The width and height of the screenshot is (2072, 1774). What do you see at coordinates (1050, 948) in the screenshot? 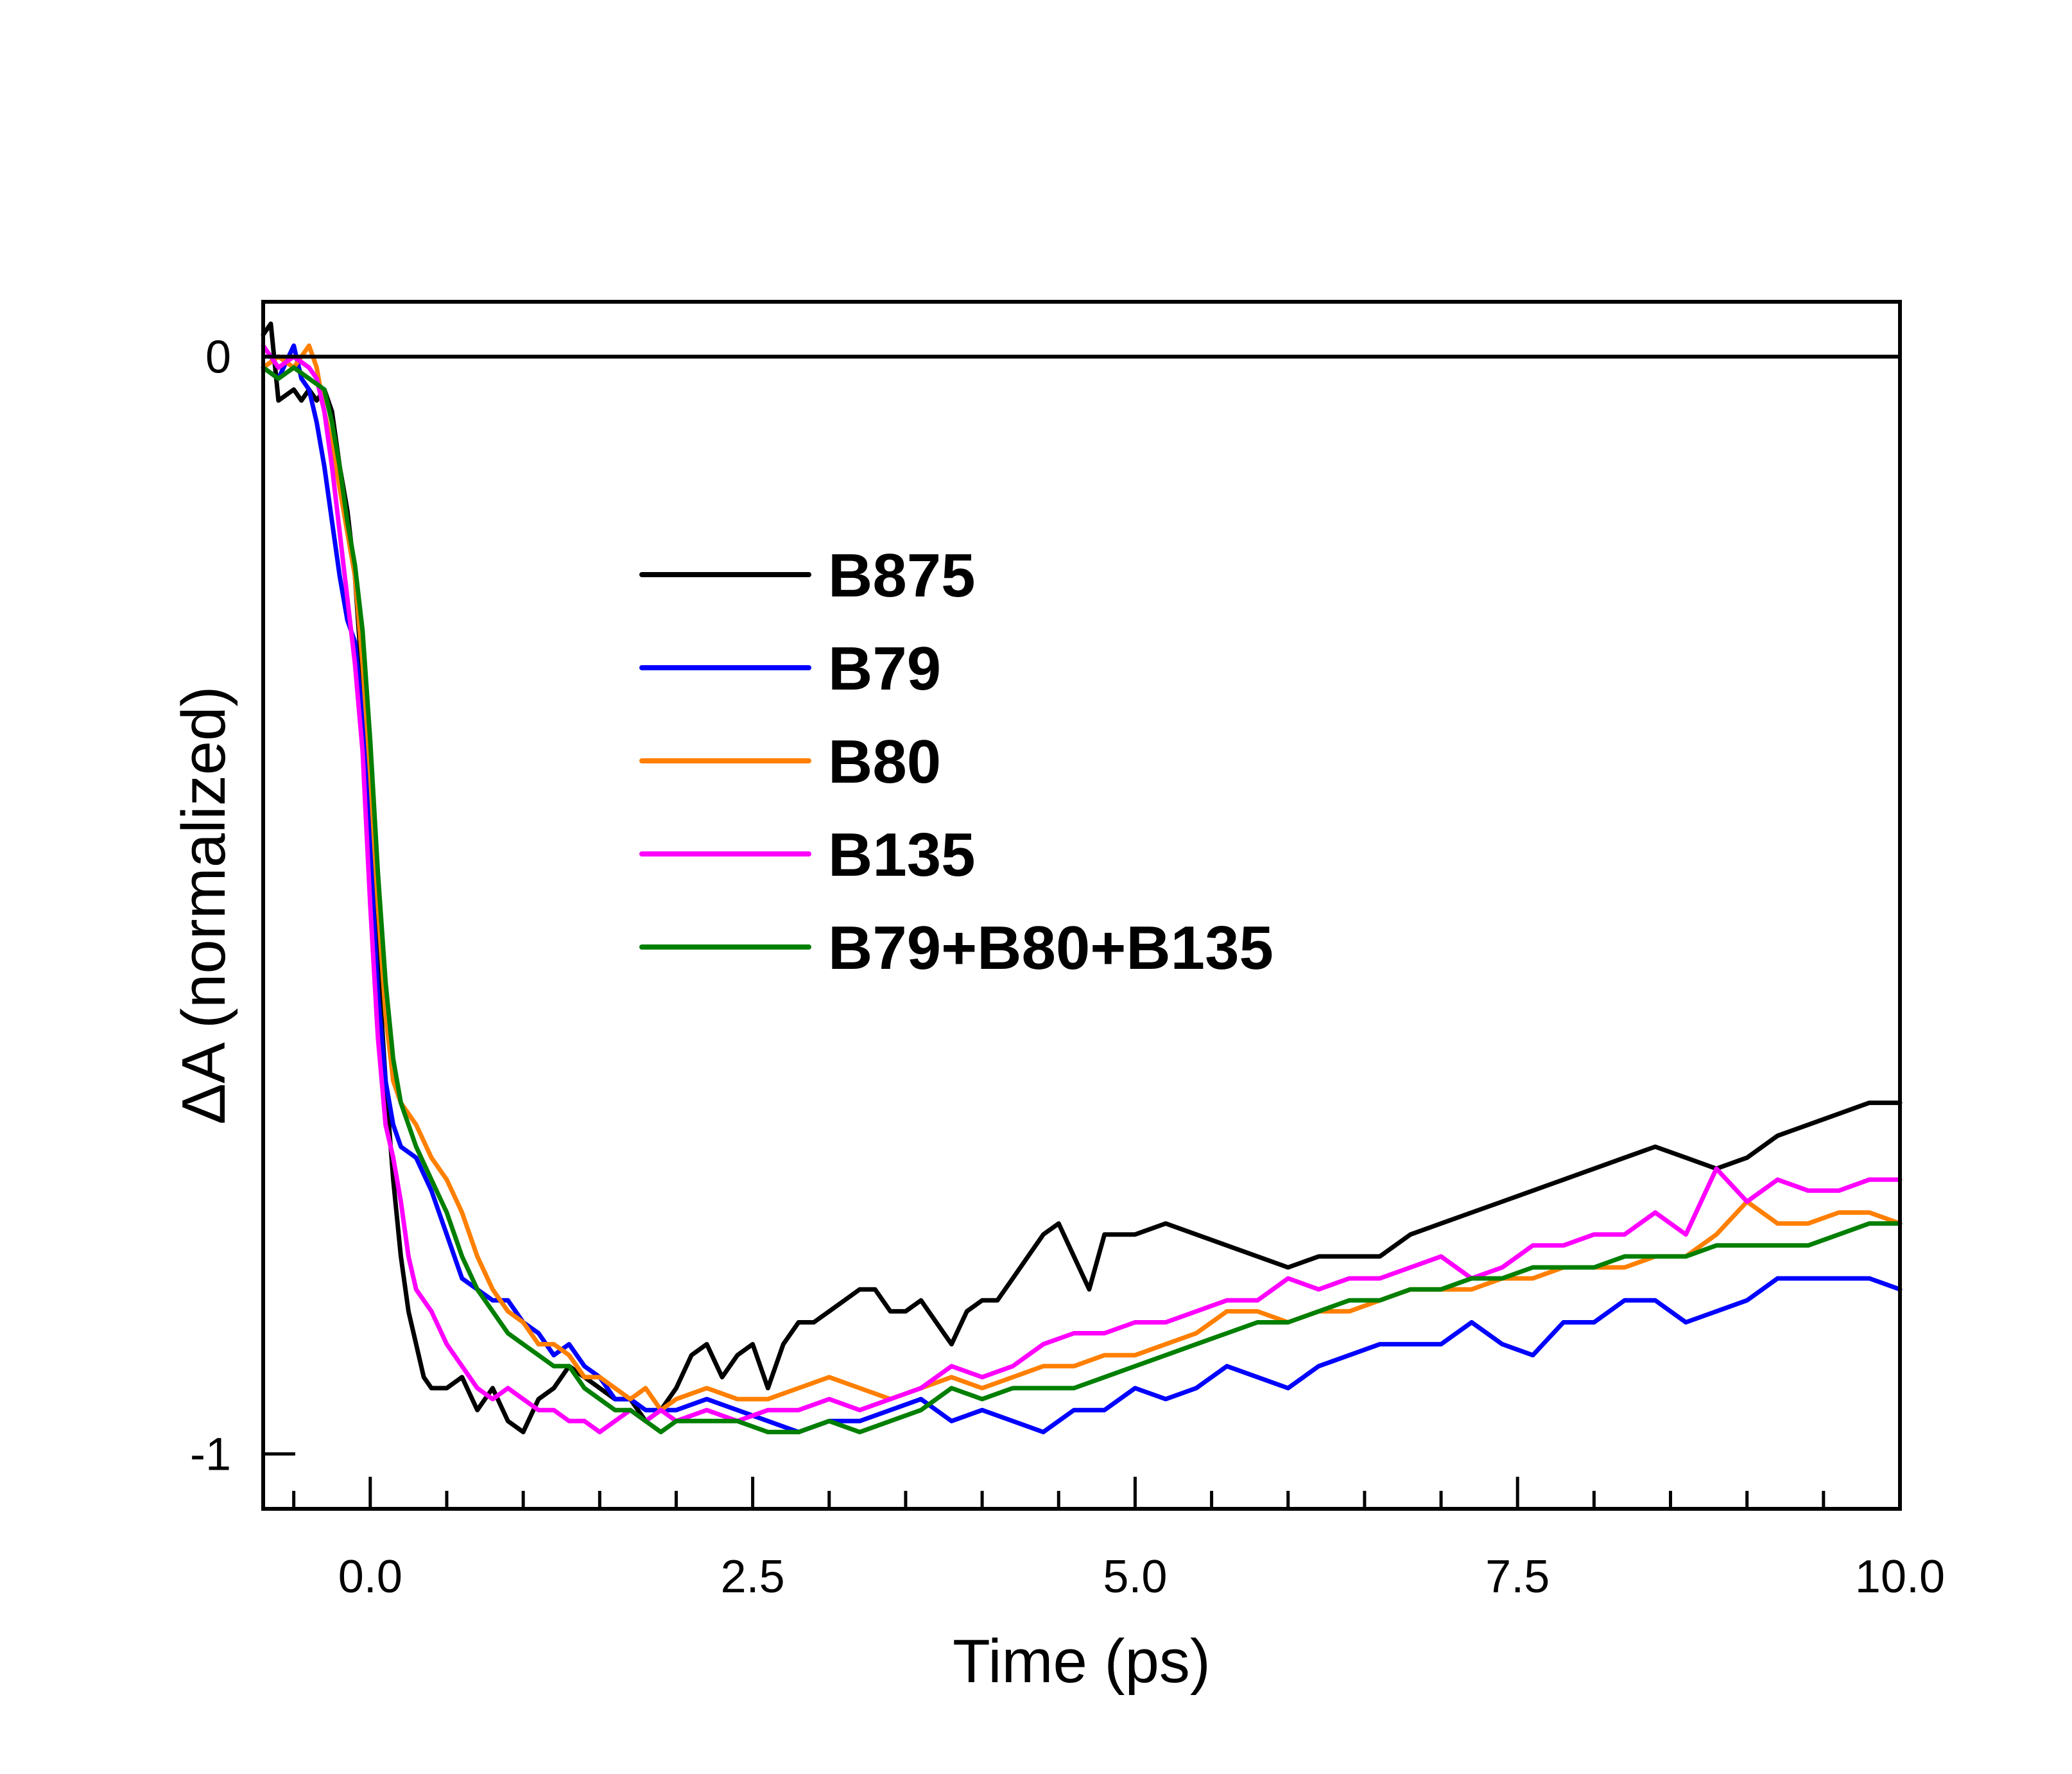
I see `legend-label-4: B79+B80+B135` at bounding box center [1050, 948].